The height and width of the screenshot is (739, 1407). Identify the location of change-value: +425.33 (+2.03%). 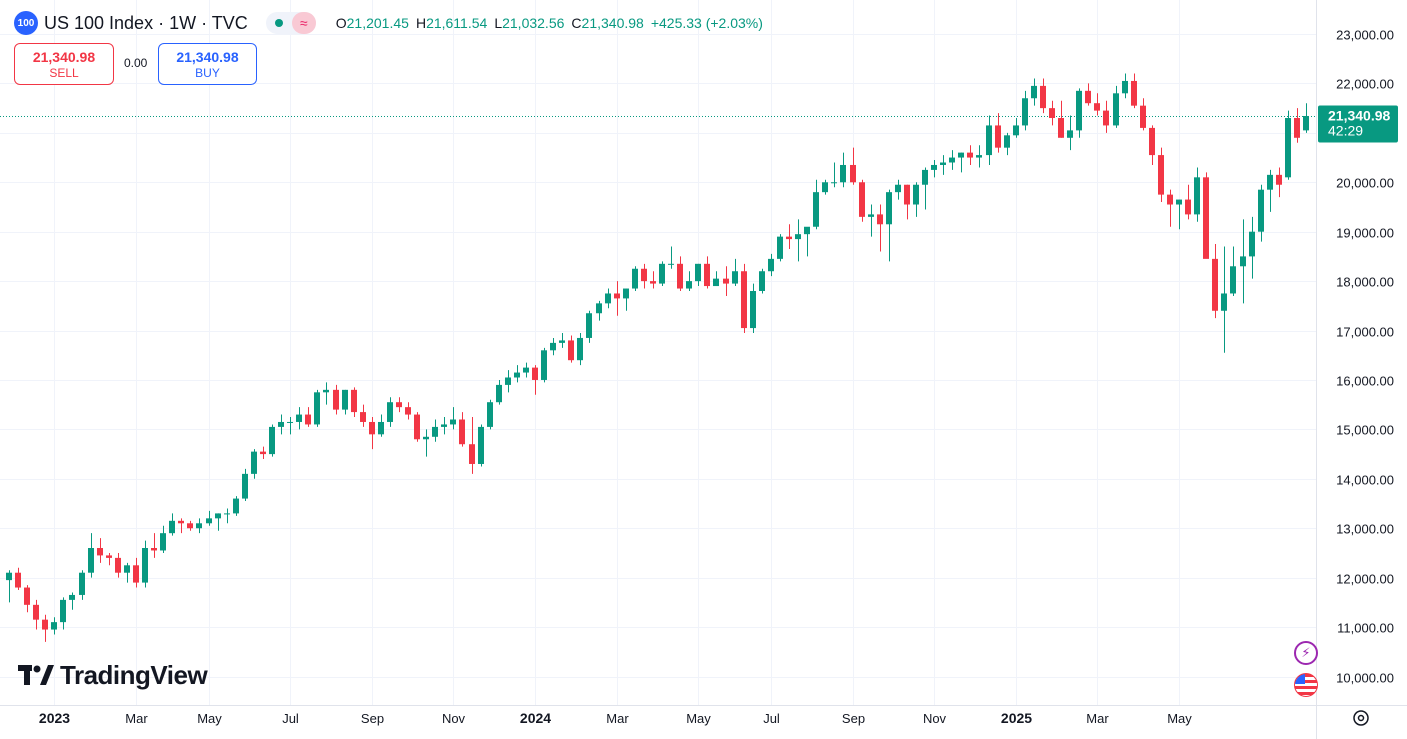
(706, 23).